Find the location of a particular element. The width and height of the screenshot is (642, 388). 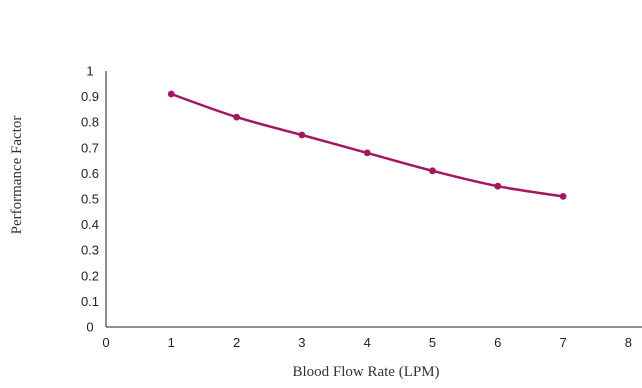

y-tick-label: 0.8 is located at coordinates (90, 122).